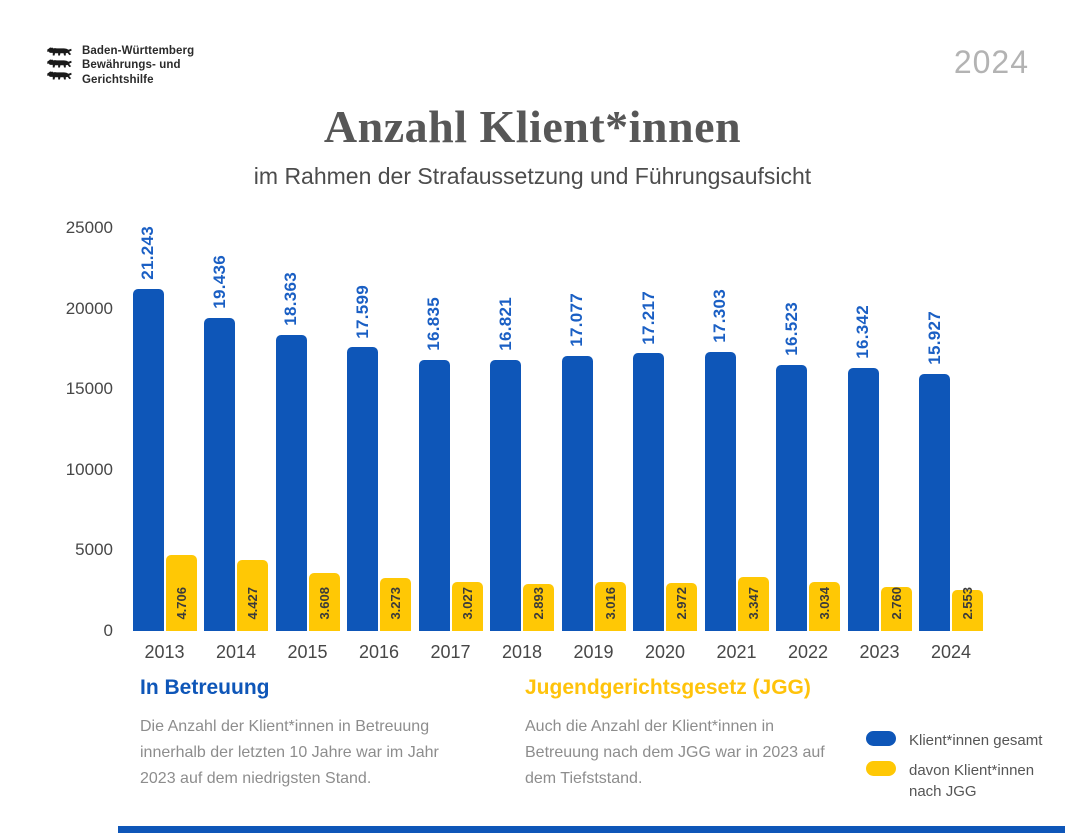 This screenshot has height=833, width=1065. Describe the element at coordinates (863, 499) in the screenshot. I see `bar-gesamt-2023` at that location.